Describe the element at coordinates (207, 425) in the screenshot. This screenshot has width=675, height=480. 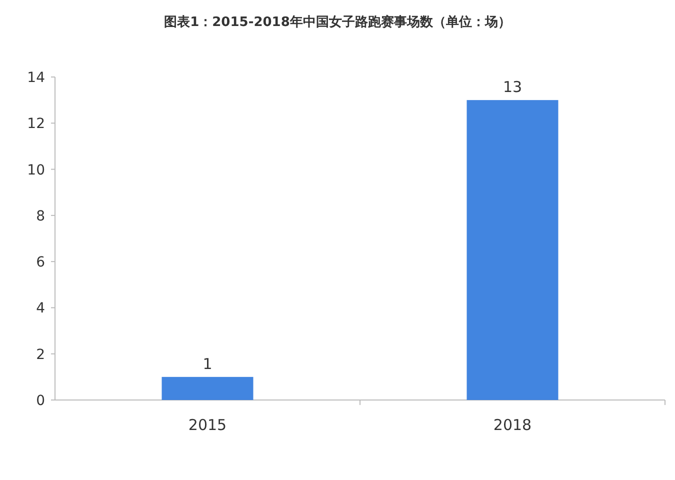
I see `x-tick-label: 2015` at that location.